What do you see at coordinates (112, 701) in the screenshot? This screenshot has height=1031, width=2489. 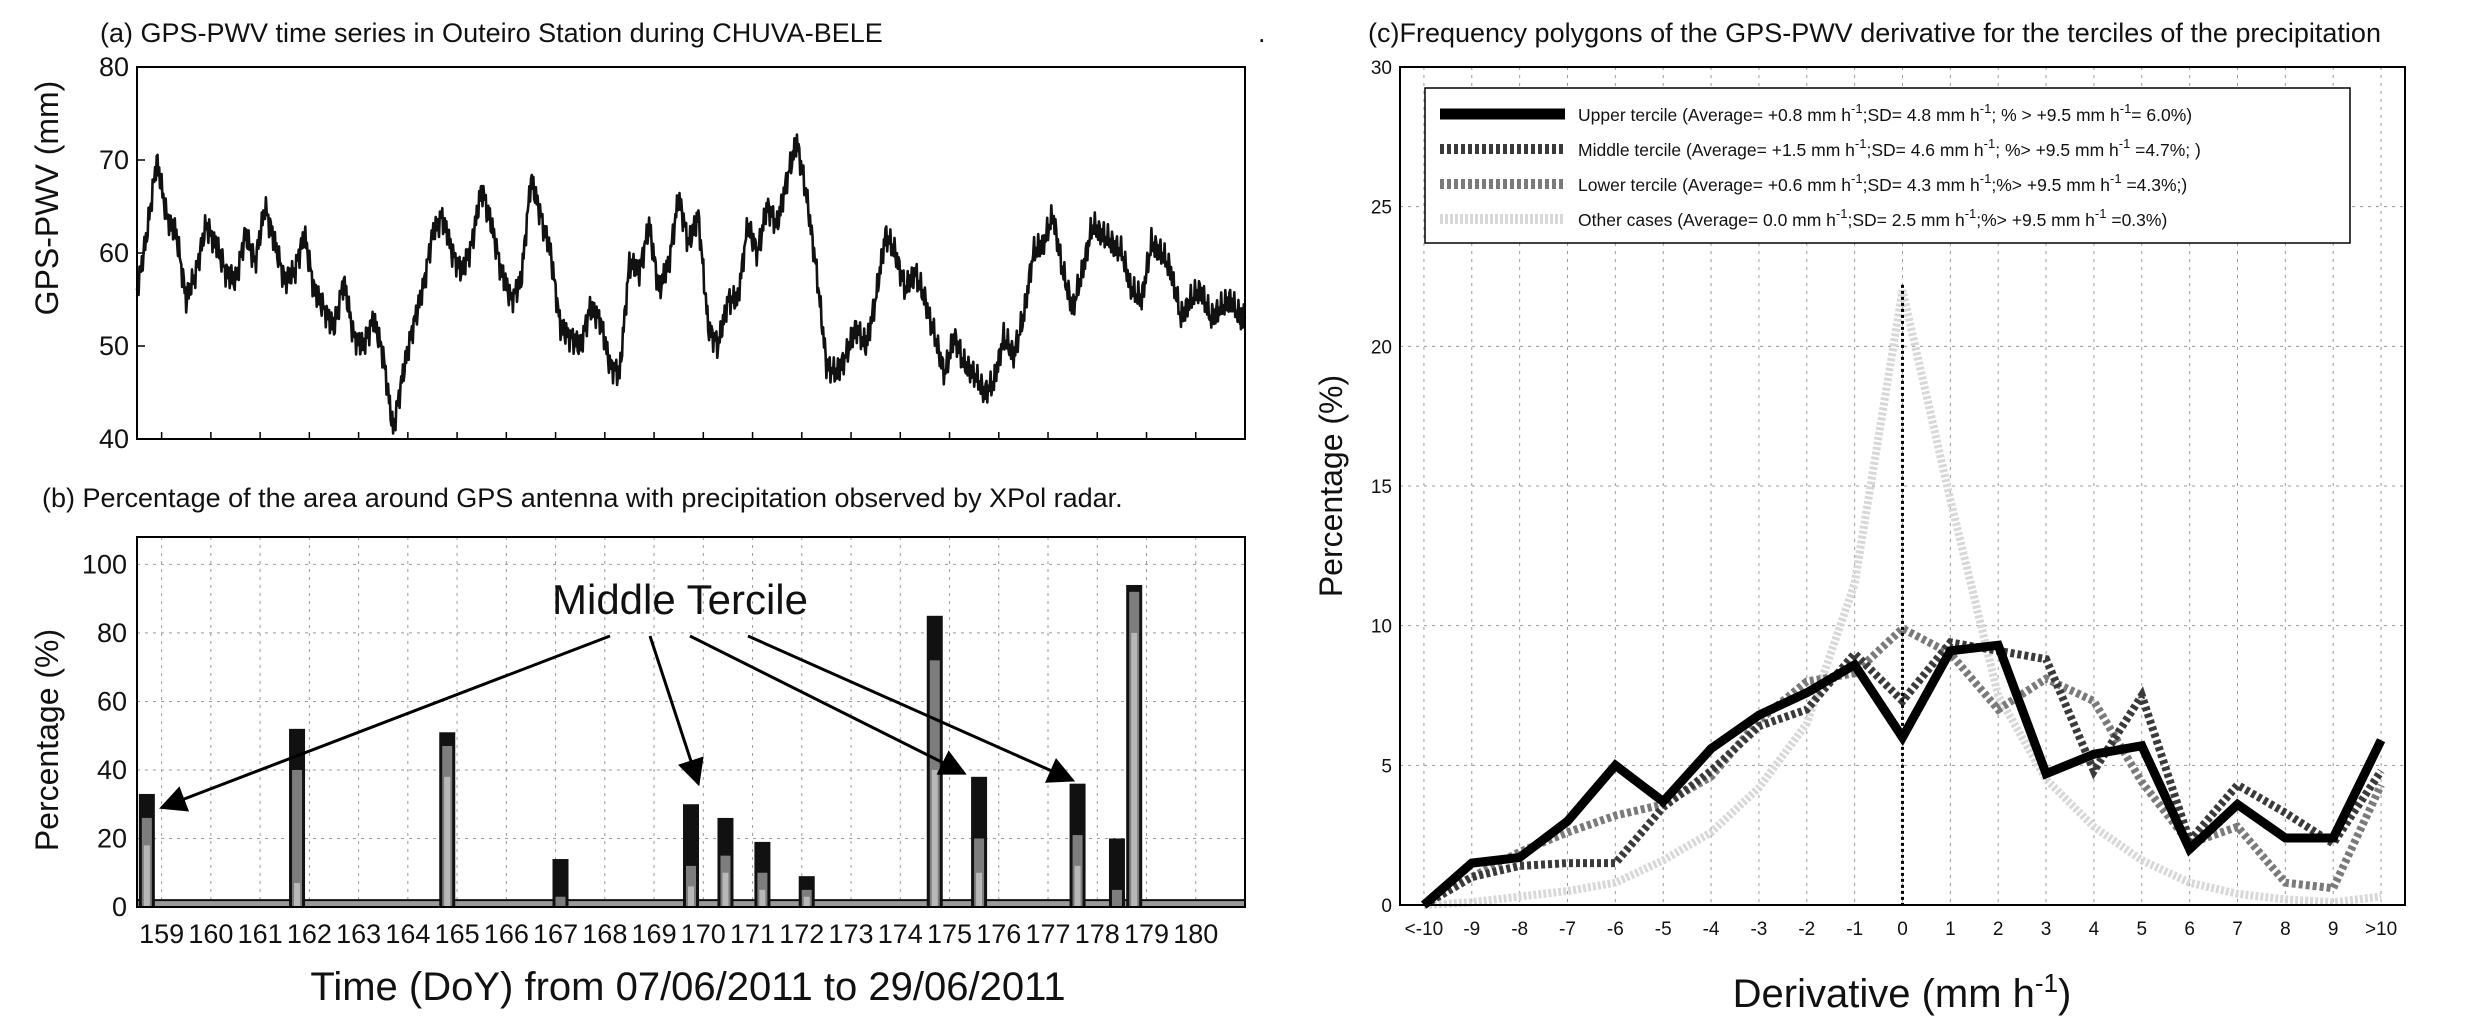 I see `panel-b-ytick-label: 60` at bounding box center [112, 701].